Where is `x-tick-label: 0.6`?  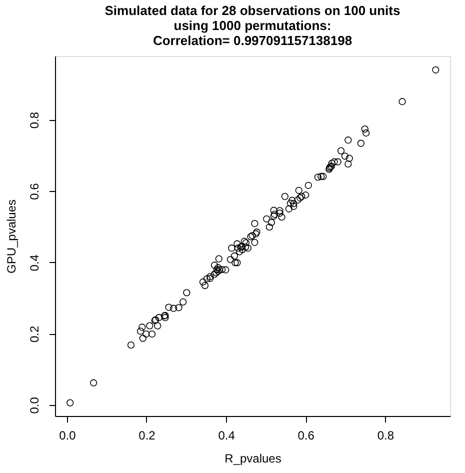 x-tick-label: 0.6 is located at coordinates (306, 435).